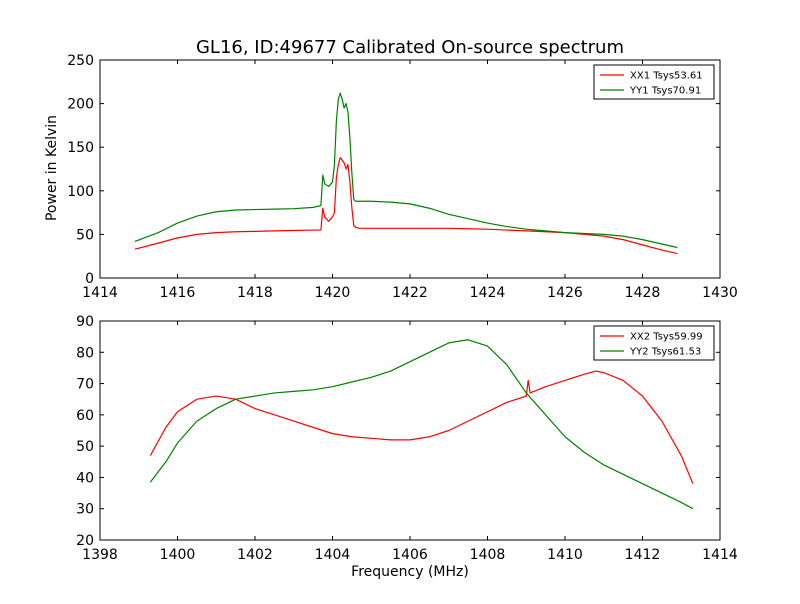 The image size is (800, 604). Describe the element at coordinates (643, 293) in the screenshot. I see `top-xtick-label: 1428` at that location.